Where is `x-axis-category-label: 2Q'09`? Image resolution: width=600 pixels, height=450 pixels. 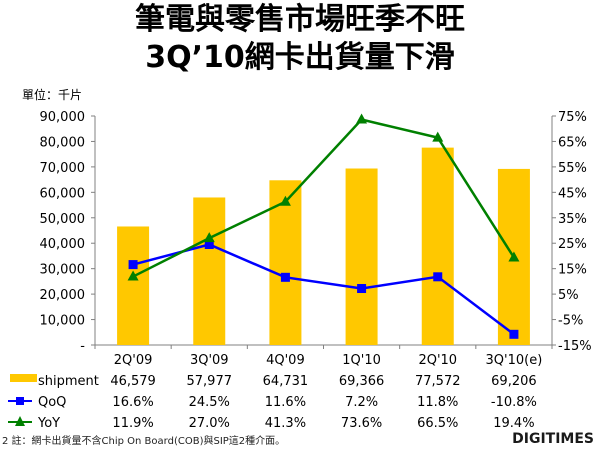
x-axis-category-label: 2Q'09 is located at coordinates (133, 360).